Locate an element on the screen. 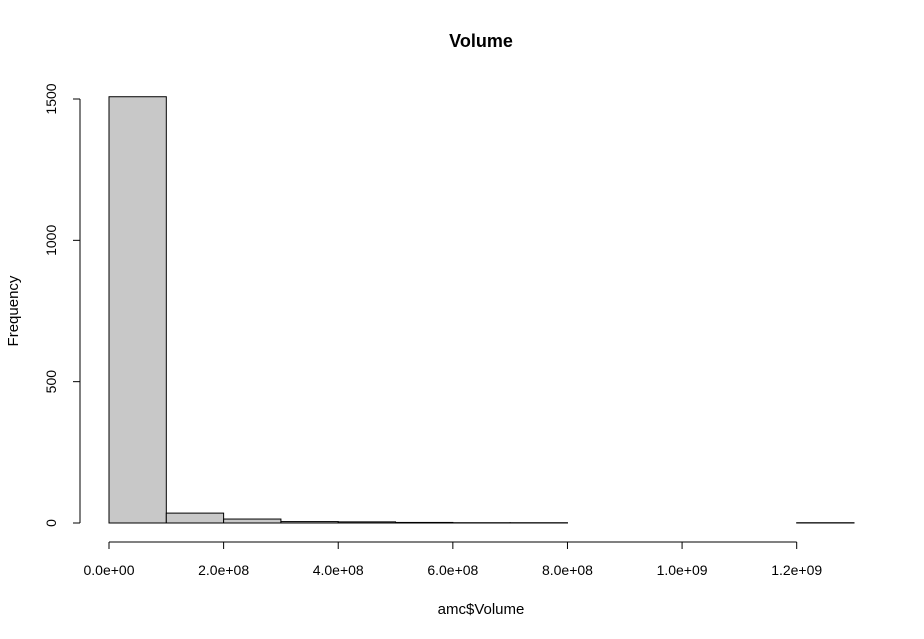 This screenshot has width=924, height=639. y-tick-label: 0 is located at coordinates (51, 523).